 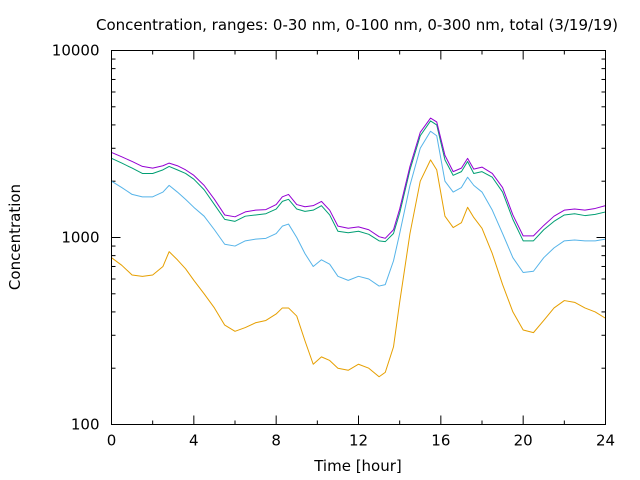 I want to click on x-tick-label: 0, so click(x=112, y=441).